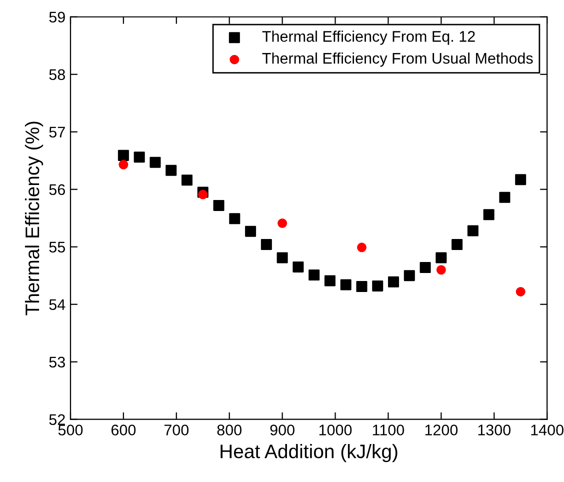 The height and width of the screenshot is (482, 564). Describe the element at coordinates (57, 17) in the screenshot. I see `y-tick-label: 59` at that location.